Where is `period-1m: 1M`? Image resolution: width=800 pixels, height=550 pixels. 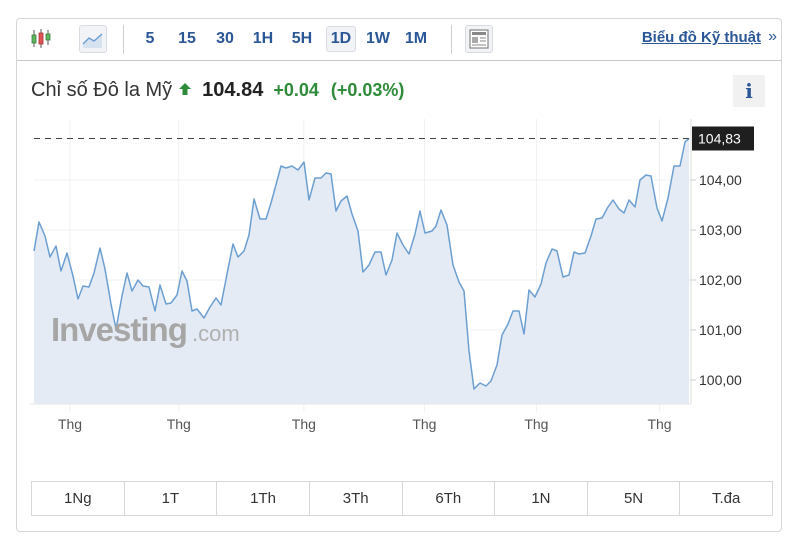 period-1m: 1M is located at coordinates (416, 38).